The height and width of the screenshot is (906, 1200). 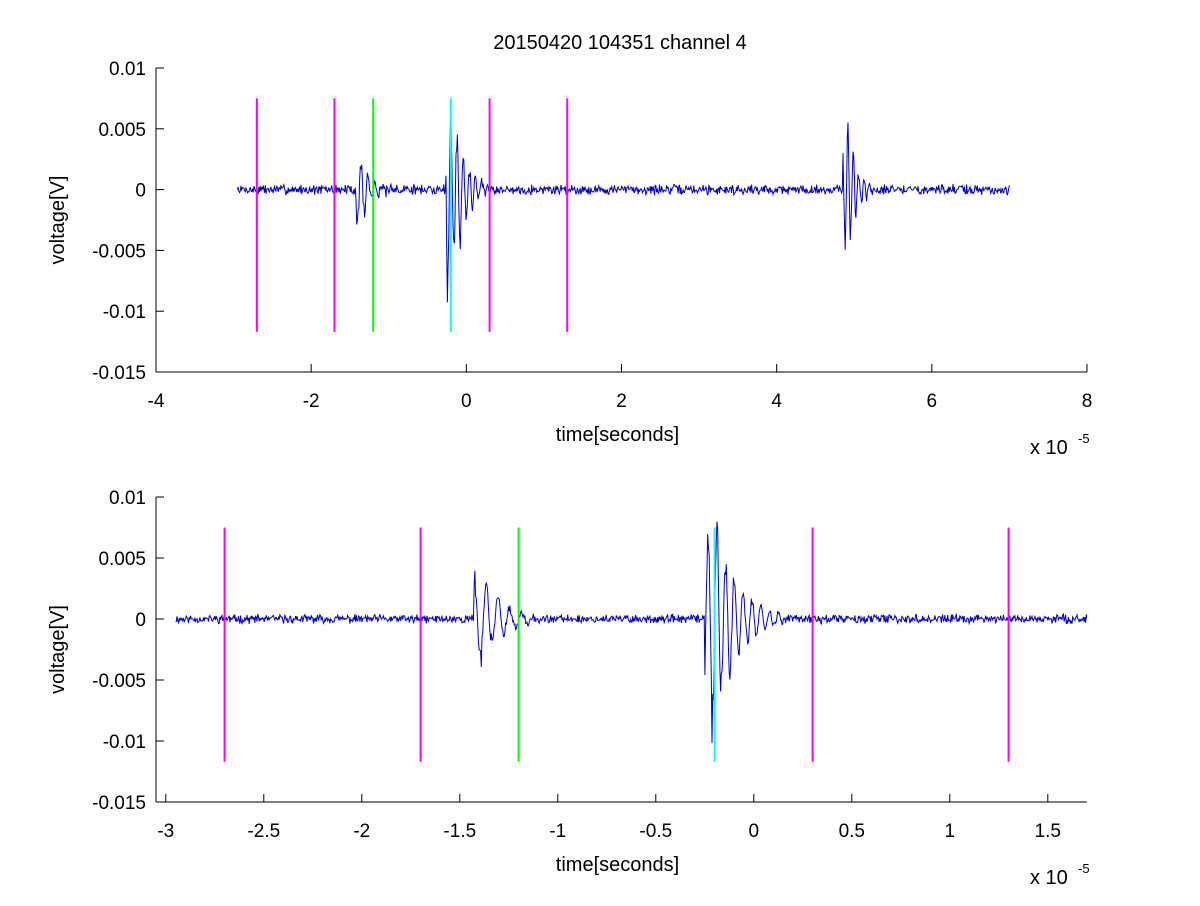 I want to click on x-tick-label: 6, so click(x=932, y=401).